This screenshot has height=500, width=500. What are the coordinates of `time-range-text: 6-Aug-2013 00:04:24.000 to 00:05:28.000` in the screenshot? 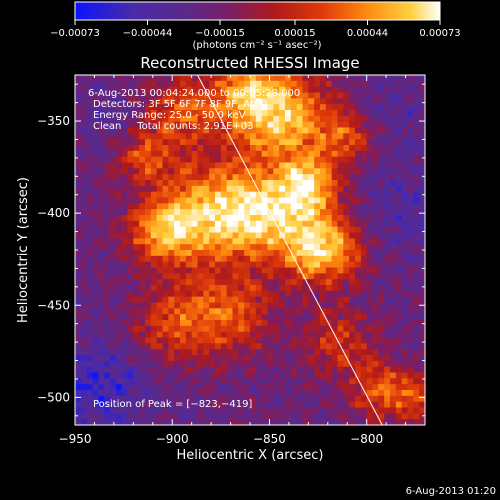 It's located at (194, 93).